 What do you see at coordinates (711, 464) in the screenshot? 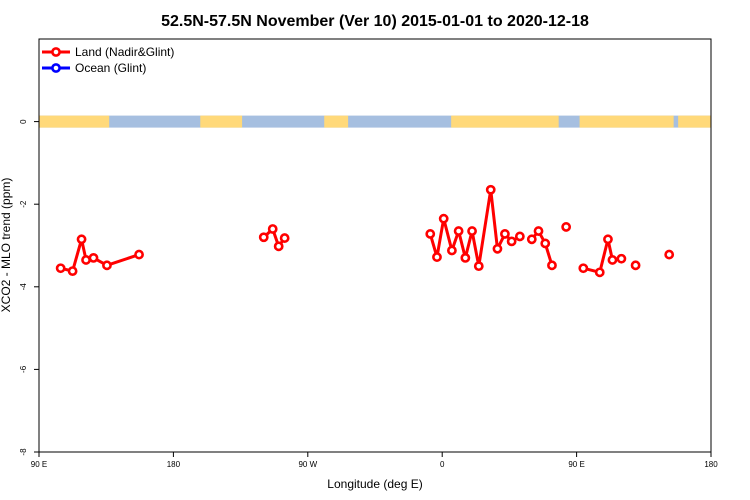
I see `x-tick-label-5: 180` at bounding box center [711, 464].